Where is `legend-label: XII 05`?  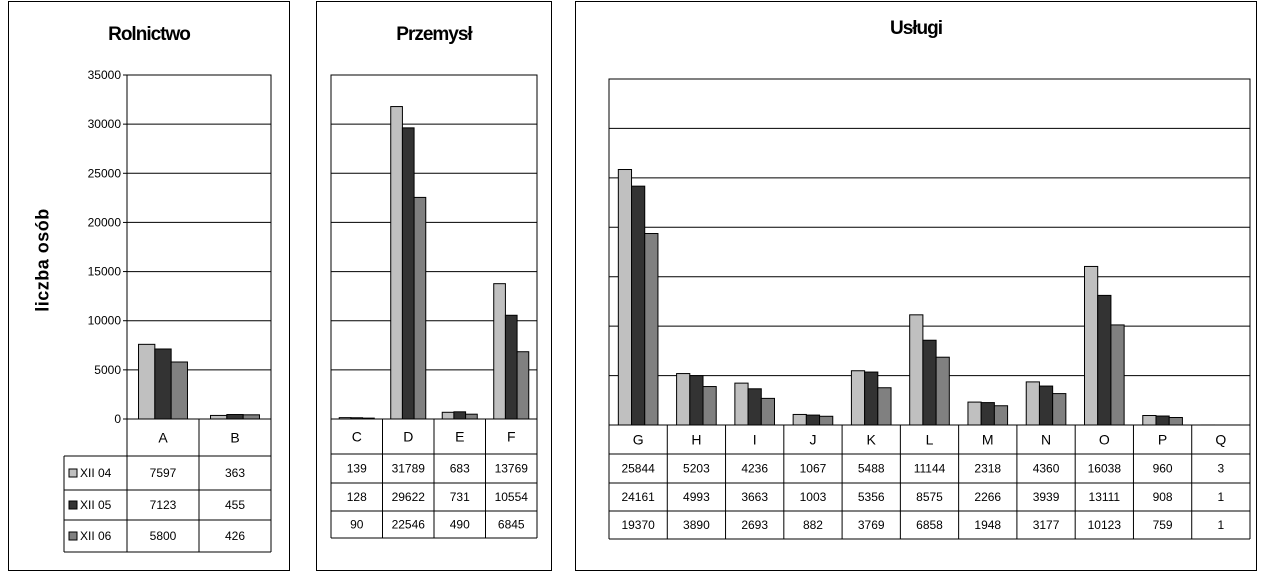 legend-label: XII 05 is located at coordinates (96, 505).